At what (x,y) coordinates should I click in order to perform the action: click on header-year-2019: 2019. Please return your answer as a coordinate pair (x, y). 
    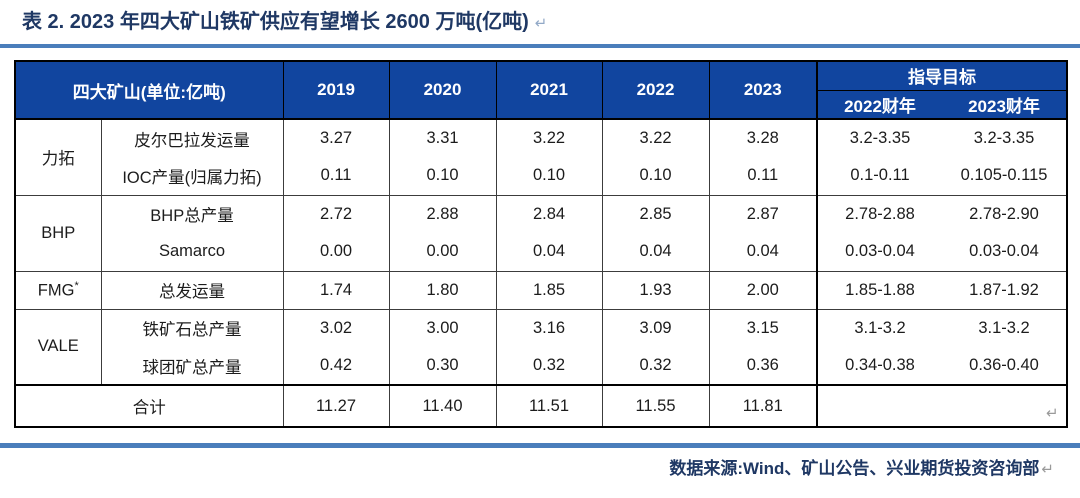
    Looking at the image, I should click on (336, 90).